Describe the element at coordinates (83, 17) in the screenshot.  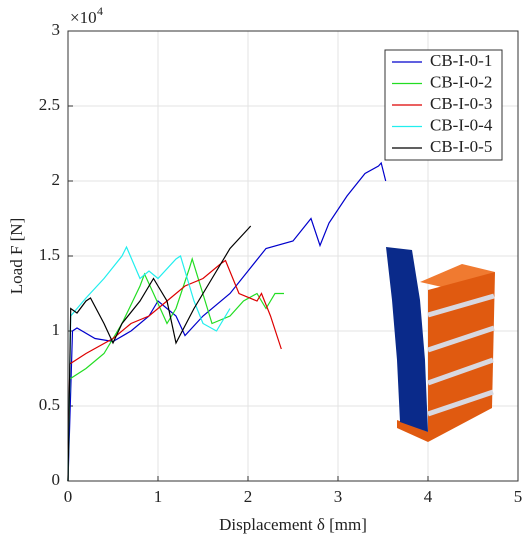
I see `y-multiplier: ×10` at that location.